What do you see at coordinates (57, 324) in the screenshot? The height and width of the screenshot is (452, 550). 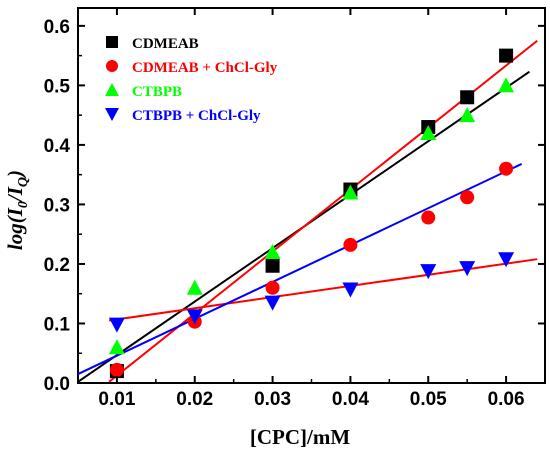 I see `y-tick-label: 0.1` at bounding box center [57, 324].